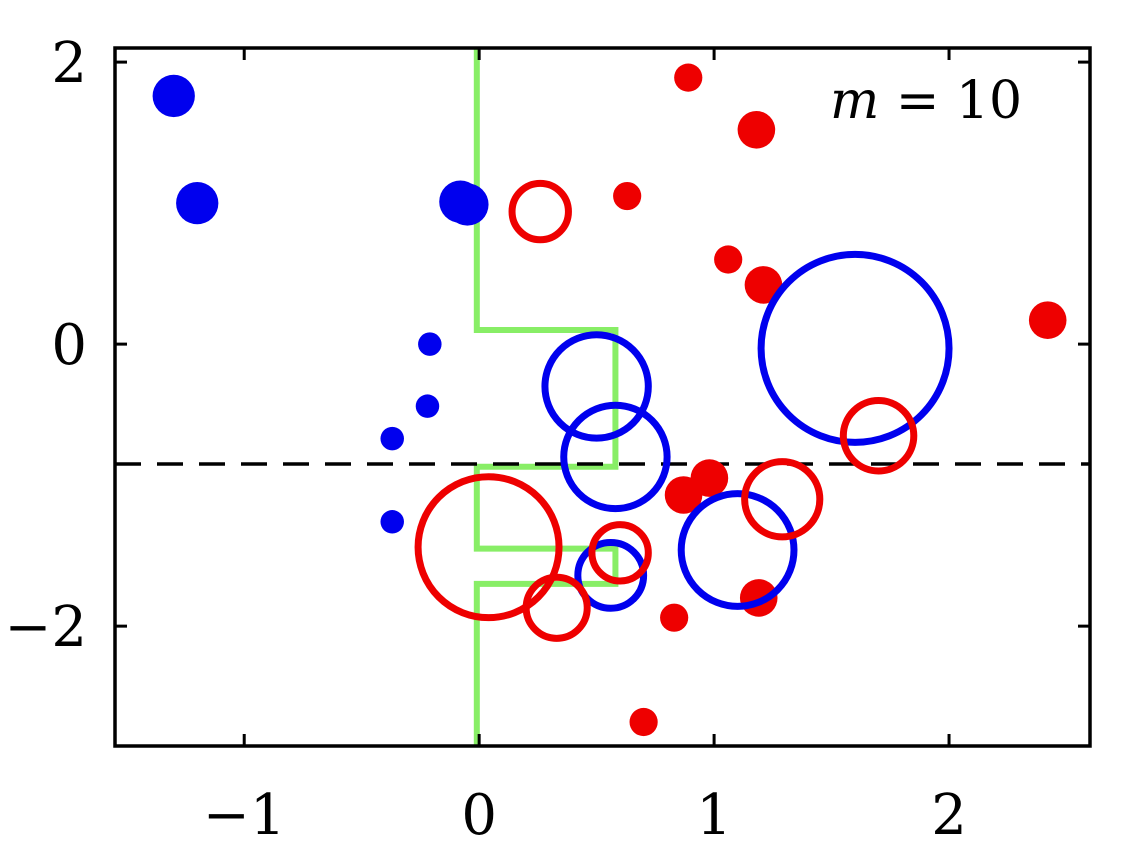  I want to click on x-tick-label-1: 0, so click(479, 815).